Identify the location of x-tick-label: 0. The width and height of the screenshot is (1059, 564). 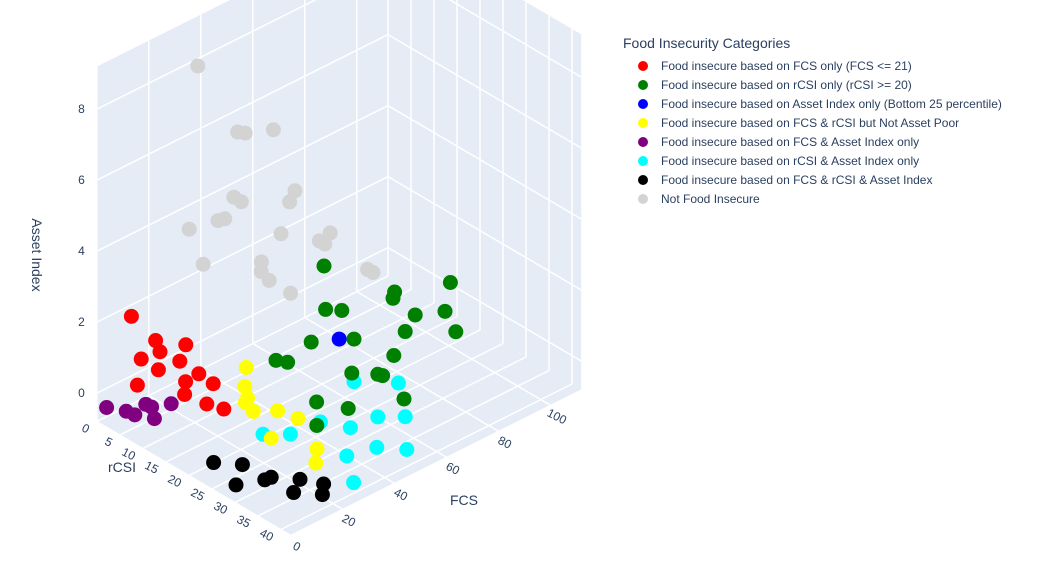
(297, 547).